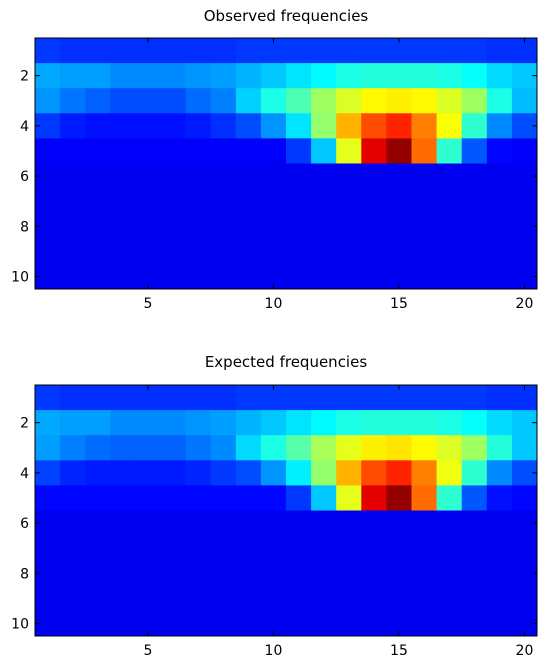 The image size is (556, 667). I want to click on y-tick-label: 4, so click(24, 127).